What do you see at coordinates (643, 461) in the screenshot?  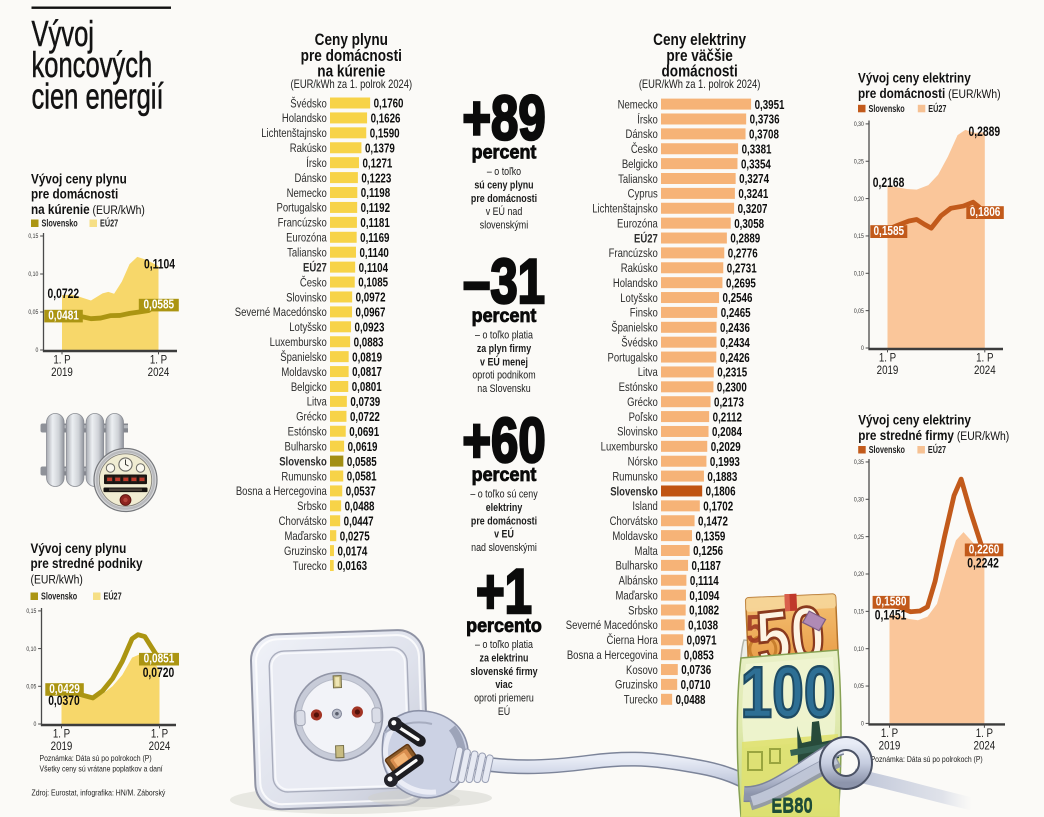 I see `svg-text: Nórsko` at bounding box center [643, 461].